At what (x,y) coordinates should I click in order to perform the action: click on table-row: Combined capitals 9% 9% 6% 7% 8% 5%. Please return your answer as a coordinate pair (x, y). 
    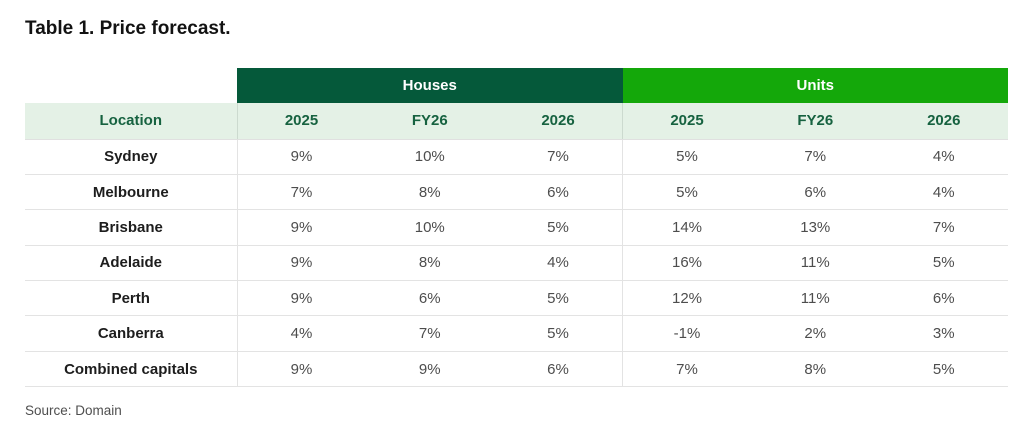
    Looking at the image, I should click on (516, 369).